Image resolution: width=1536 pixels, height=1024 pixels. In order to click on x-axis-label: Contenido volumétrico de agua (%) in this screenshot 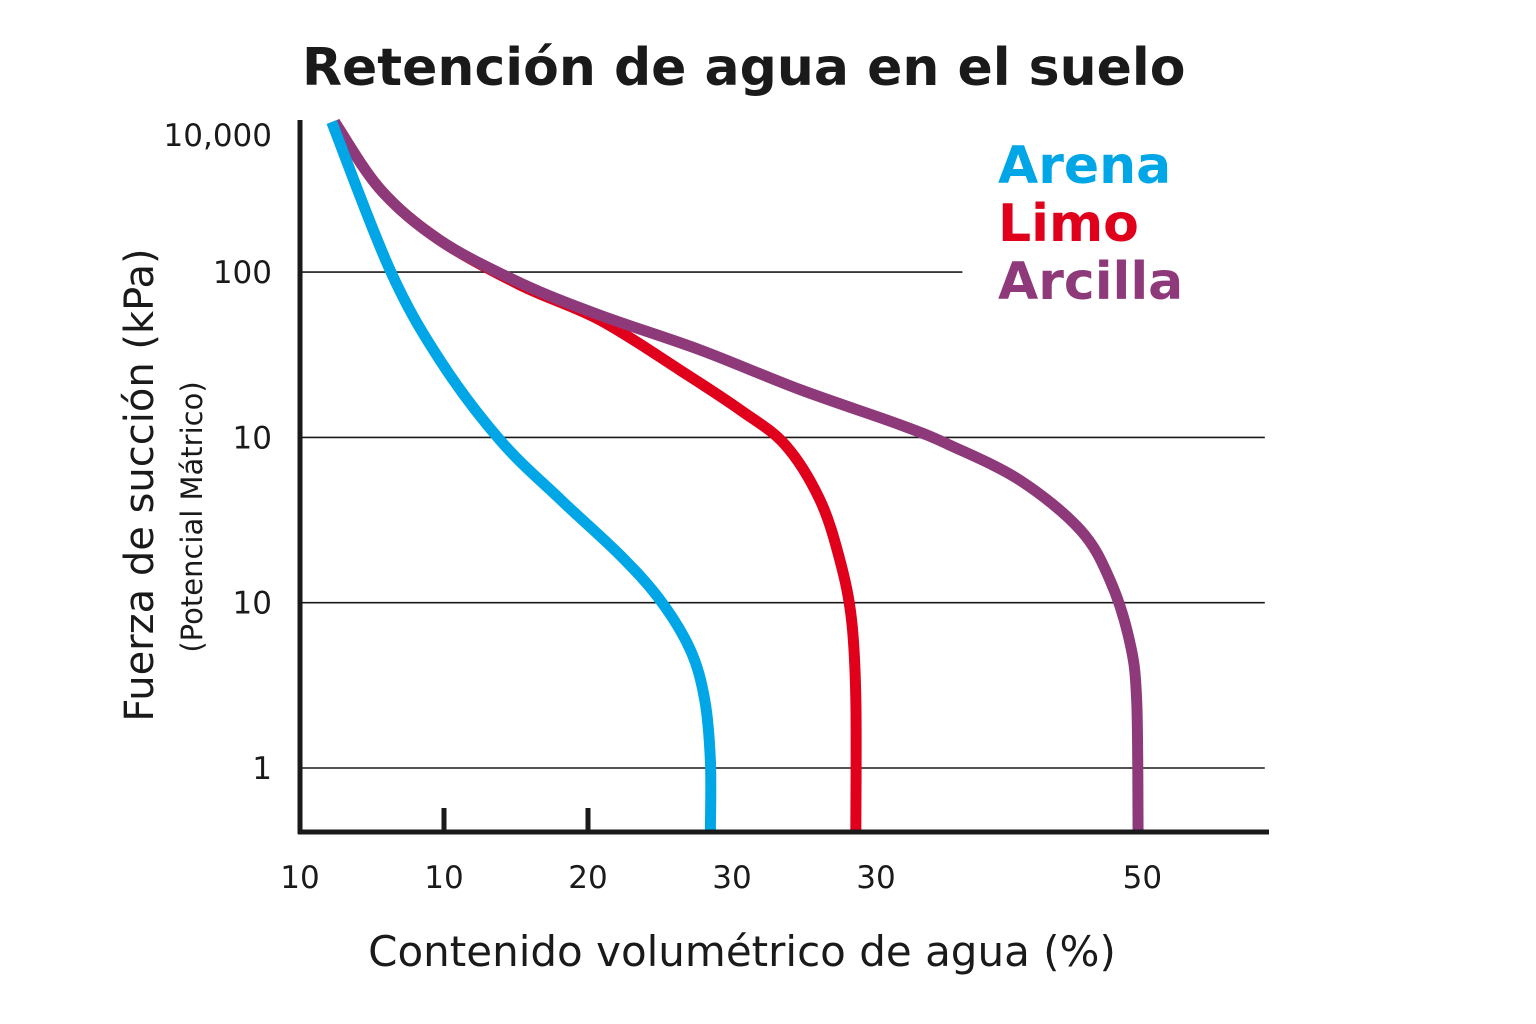, I will do `click(742, 951)`.